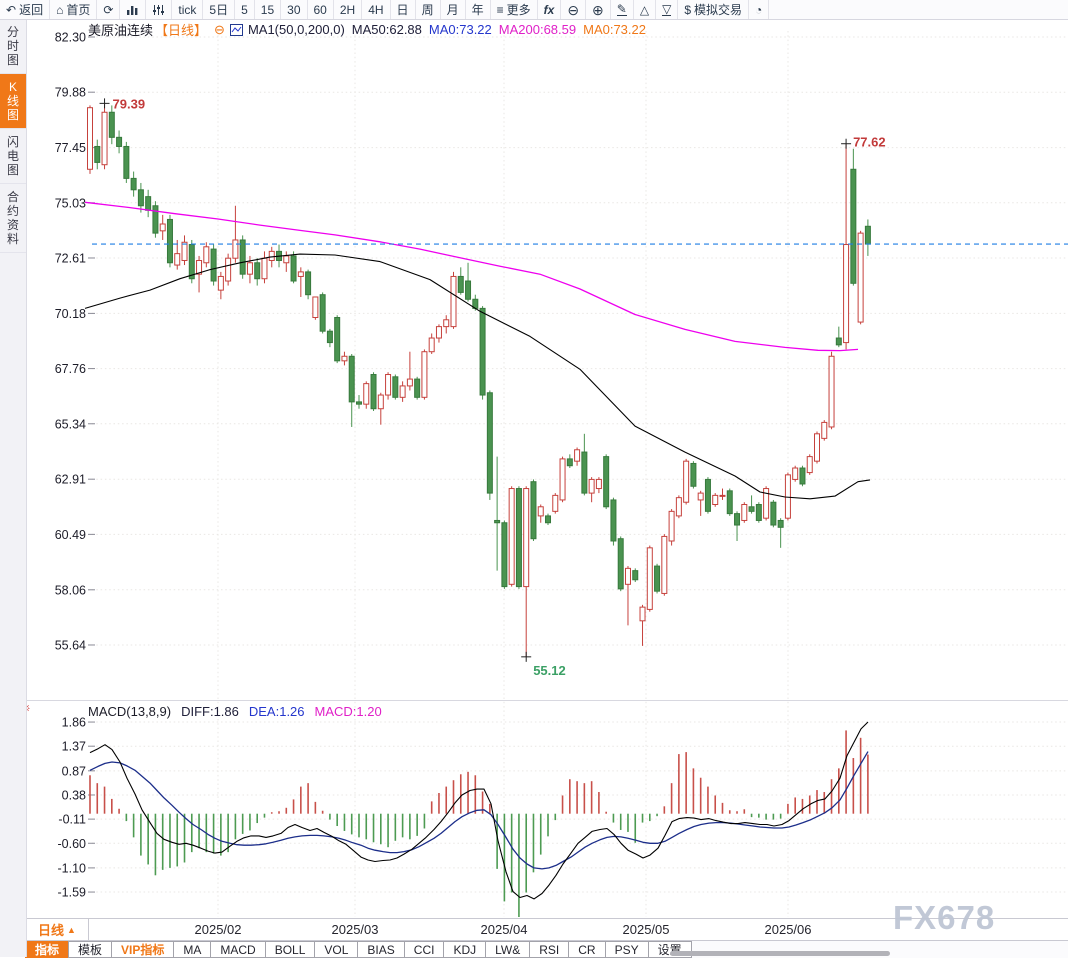  I want to click on indicator-tab-模板: 模板, so click(90, 949).